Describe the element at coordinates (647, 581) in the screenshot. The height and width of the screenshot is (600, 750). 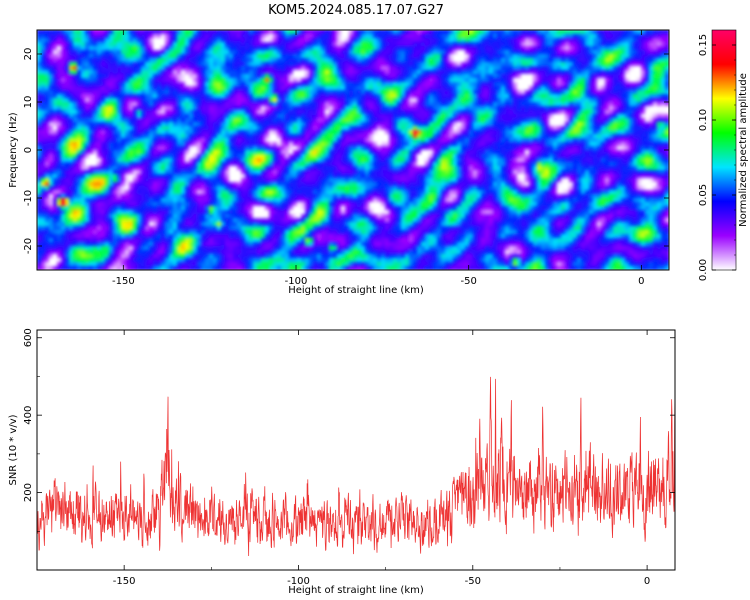
I see `snr-xtick-label: 0` at that location.